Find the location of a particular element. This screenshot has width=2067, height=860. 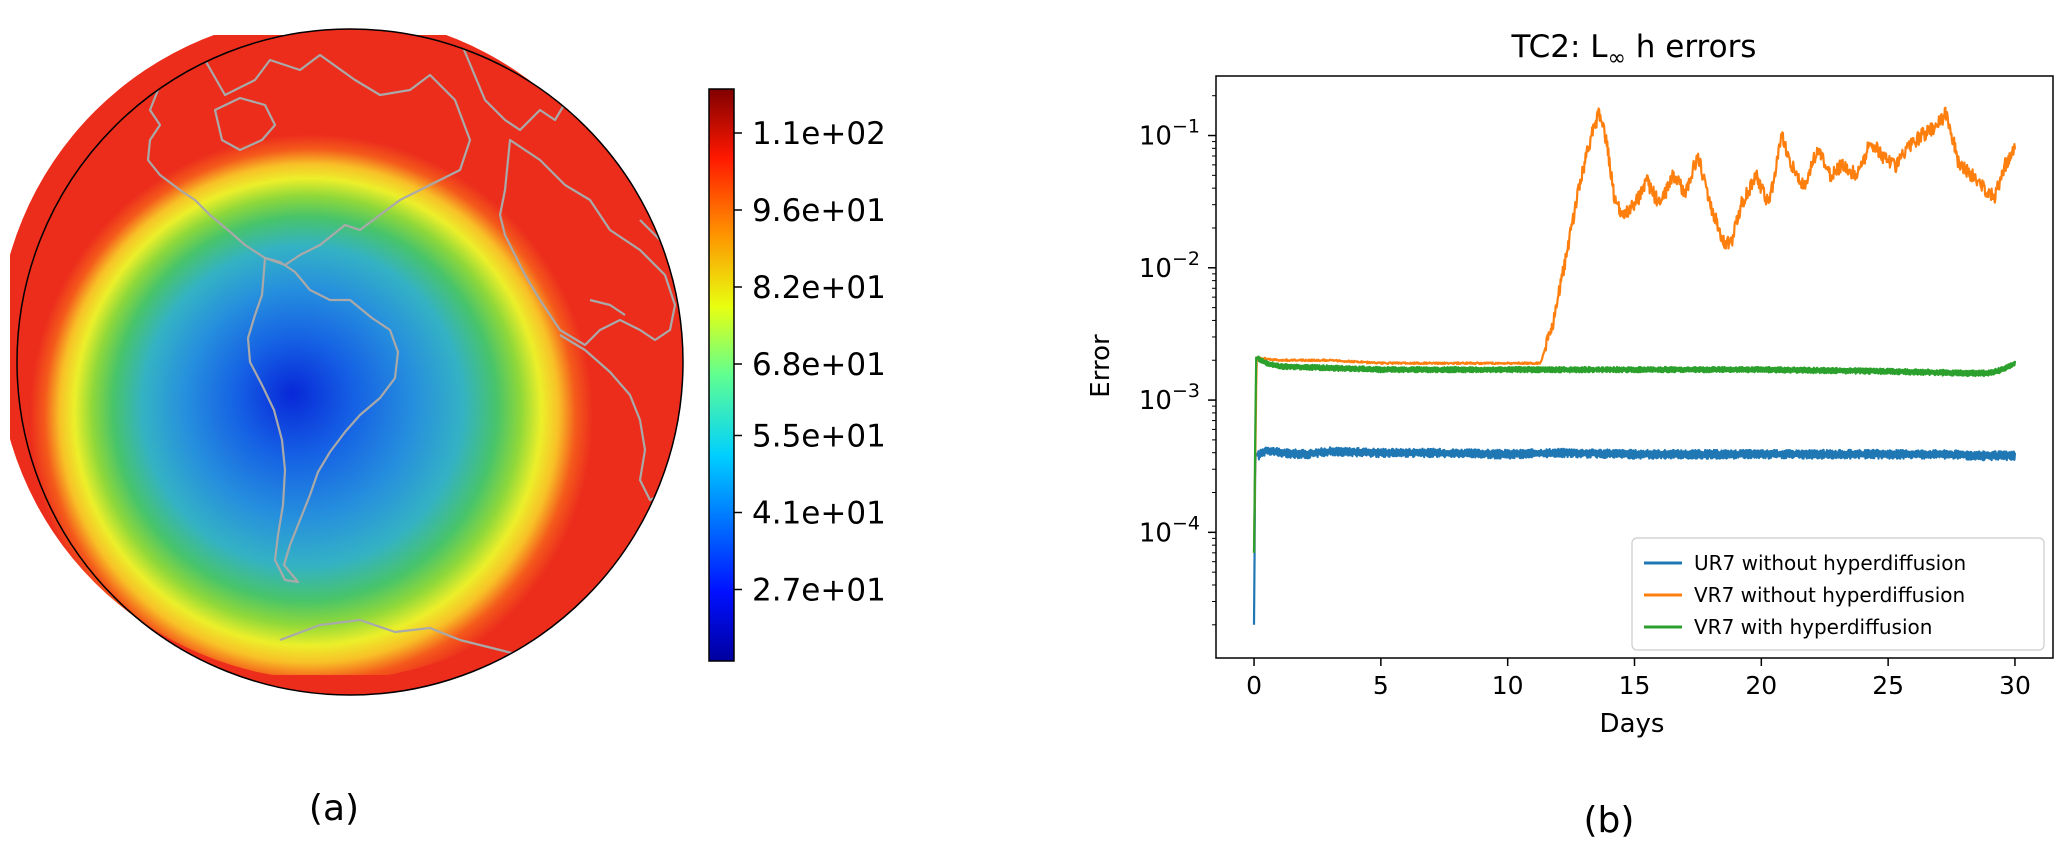

colorbar is located at coordinates (721, 375).